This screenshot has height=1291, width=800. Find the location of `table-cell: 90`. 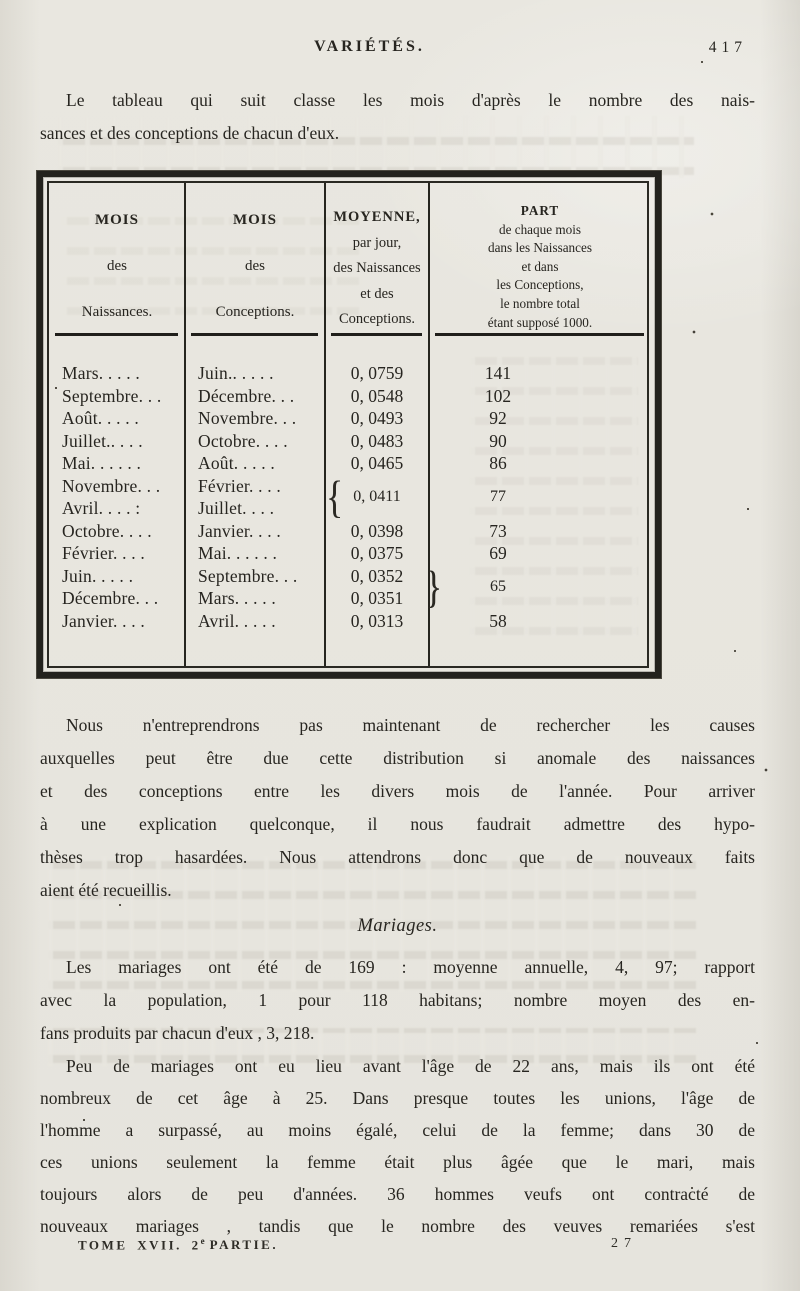

table-cell: 90 is located at coordinates (498, 440).